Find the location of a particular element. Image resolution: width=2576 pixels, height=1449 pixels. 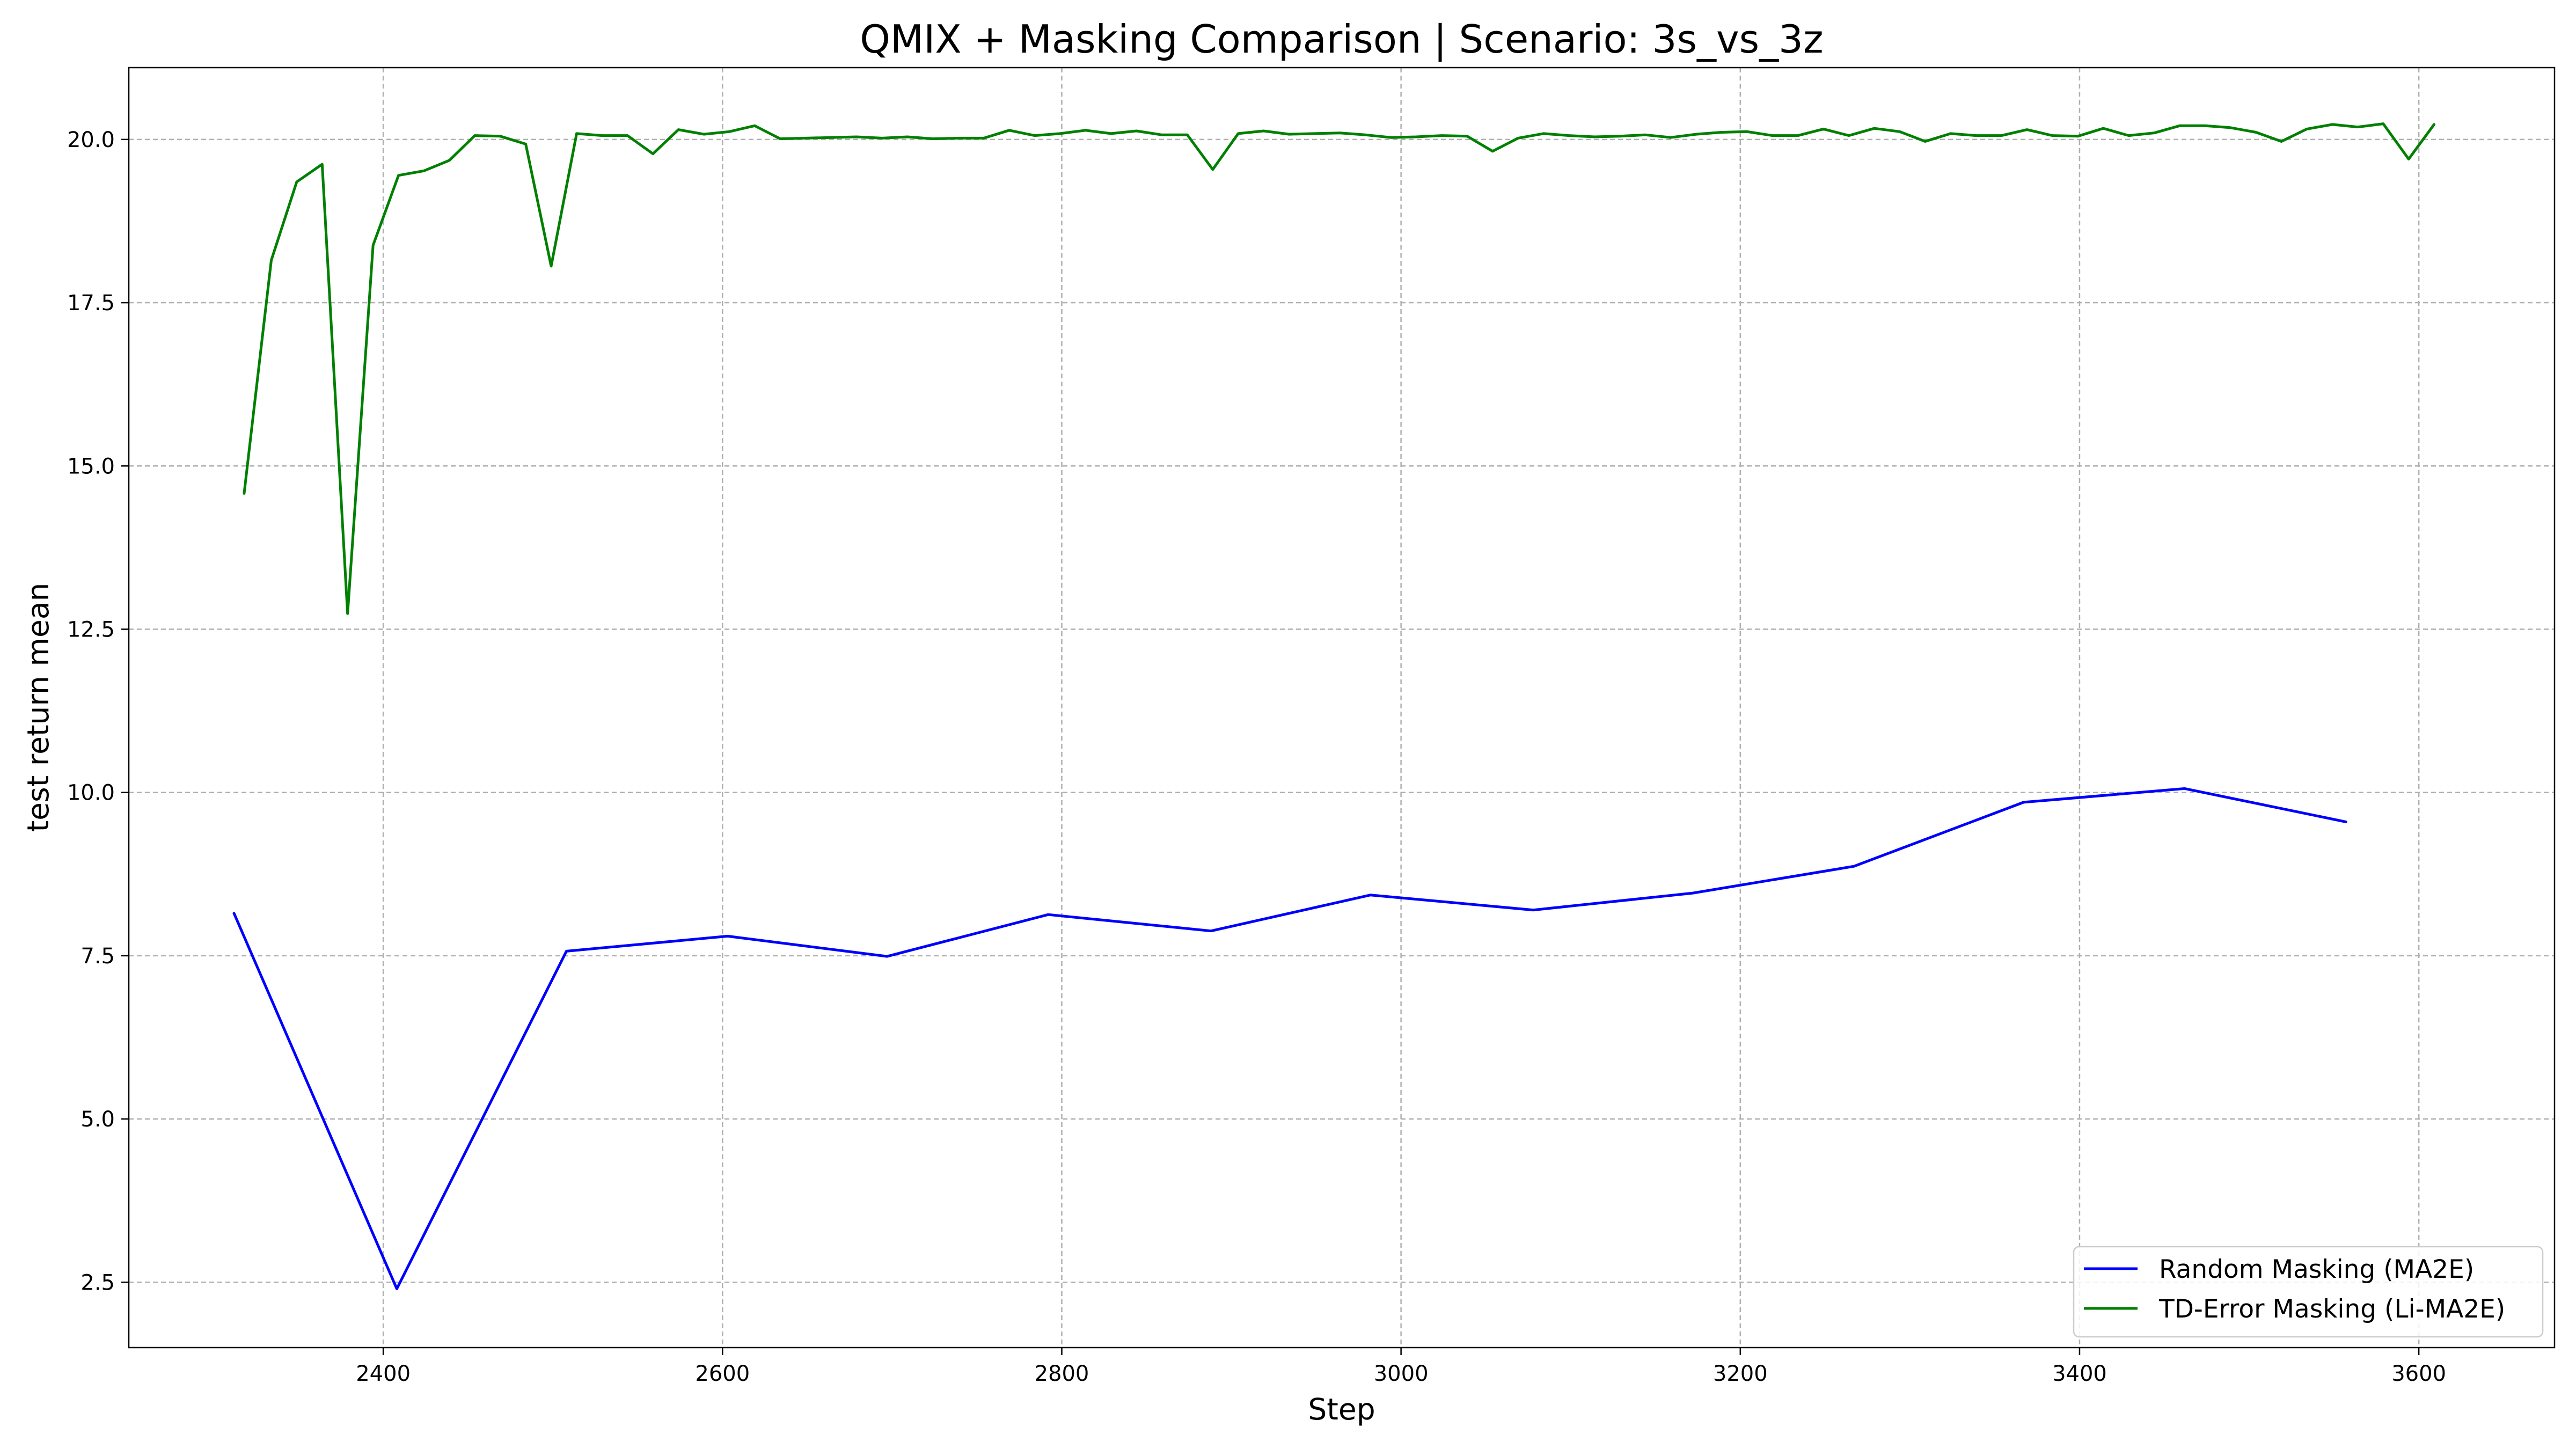

x-tick-label: 3000 is located at coordinates (1401, 1374).